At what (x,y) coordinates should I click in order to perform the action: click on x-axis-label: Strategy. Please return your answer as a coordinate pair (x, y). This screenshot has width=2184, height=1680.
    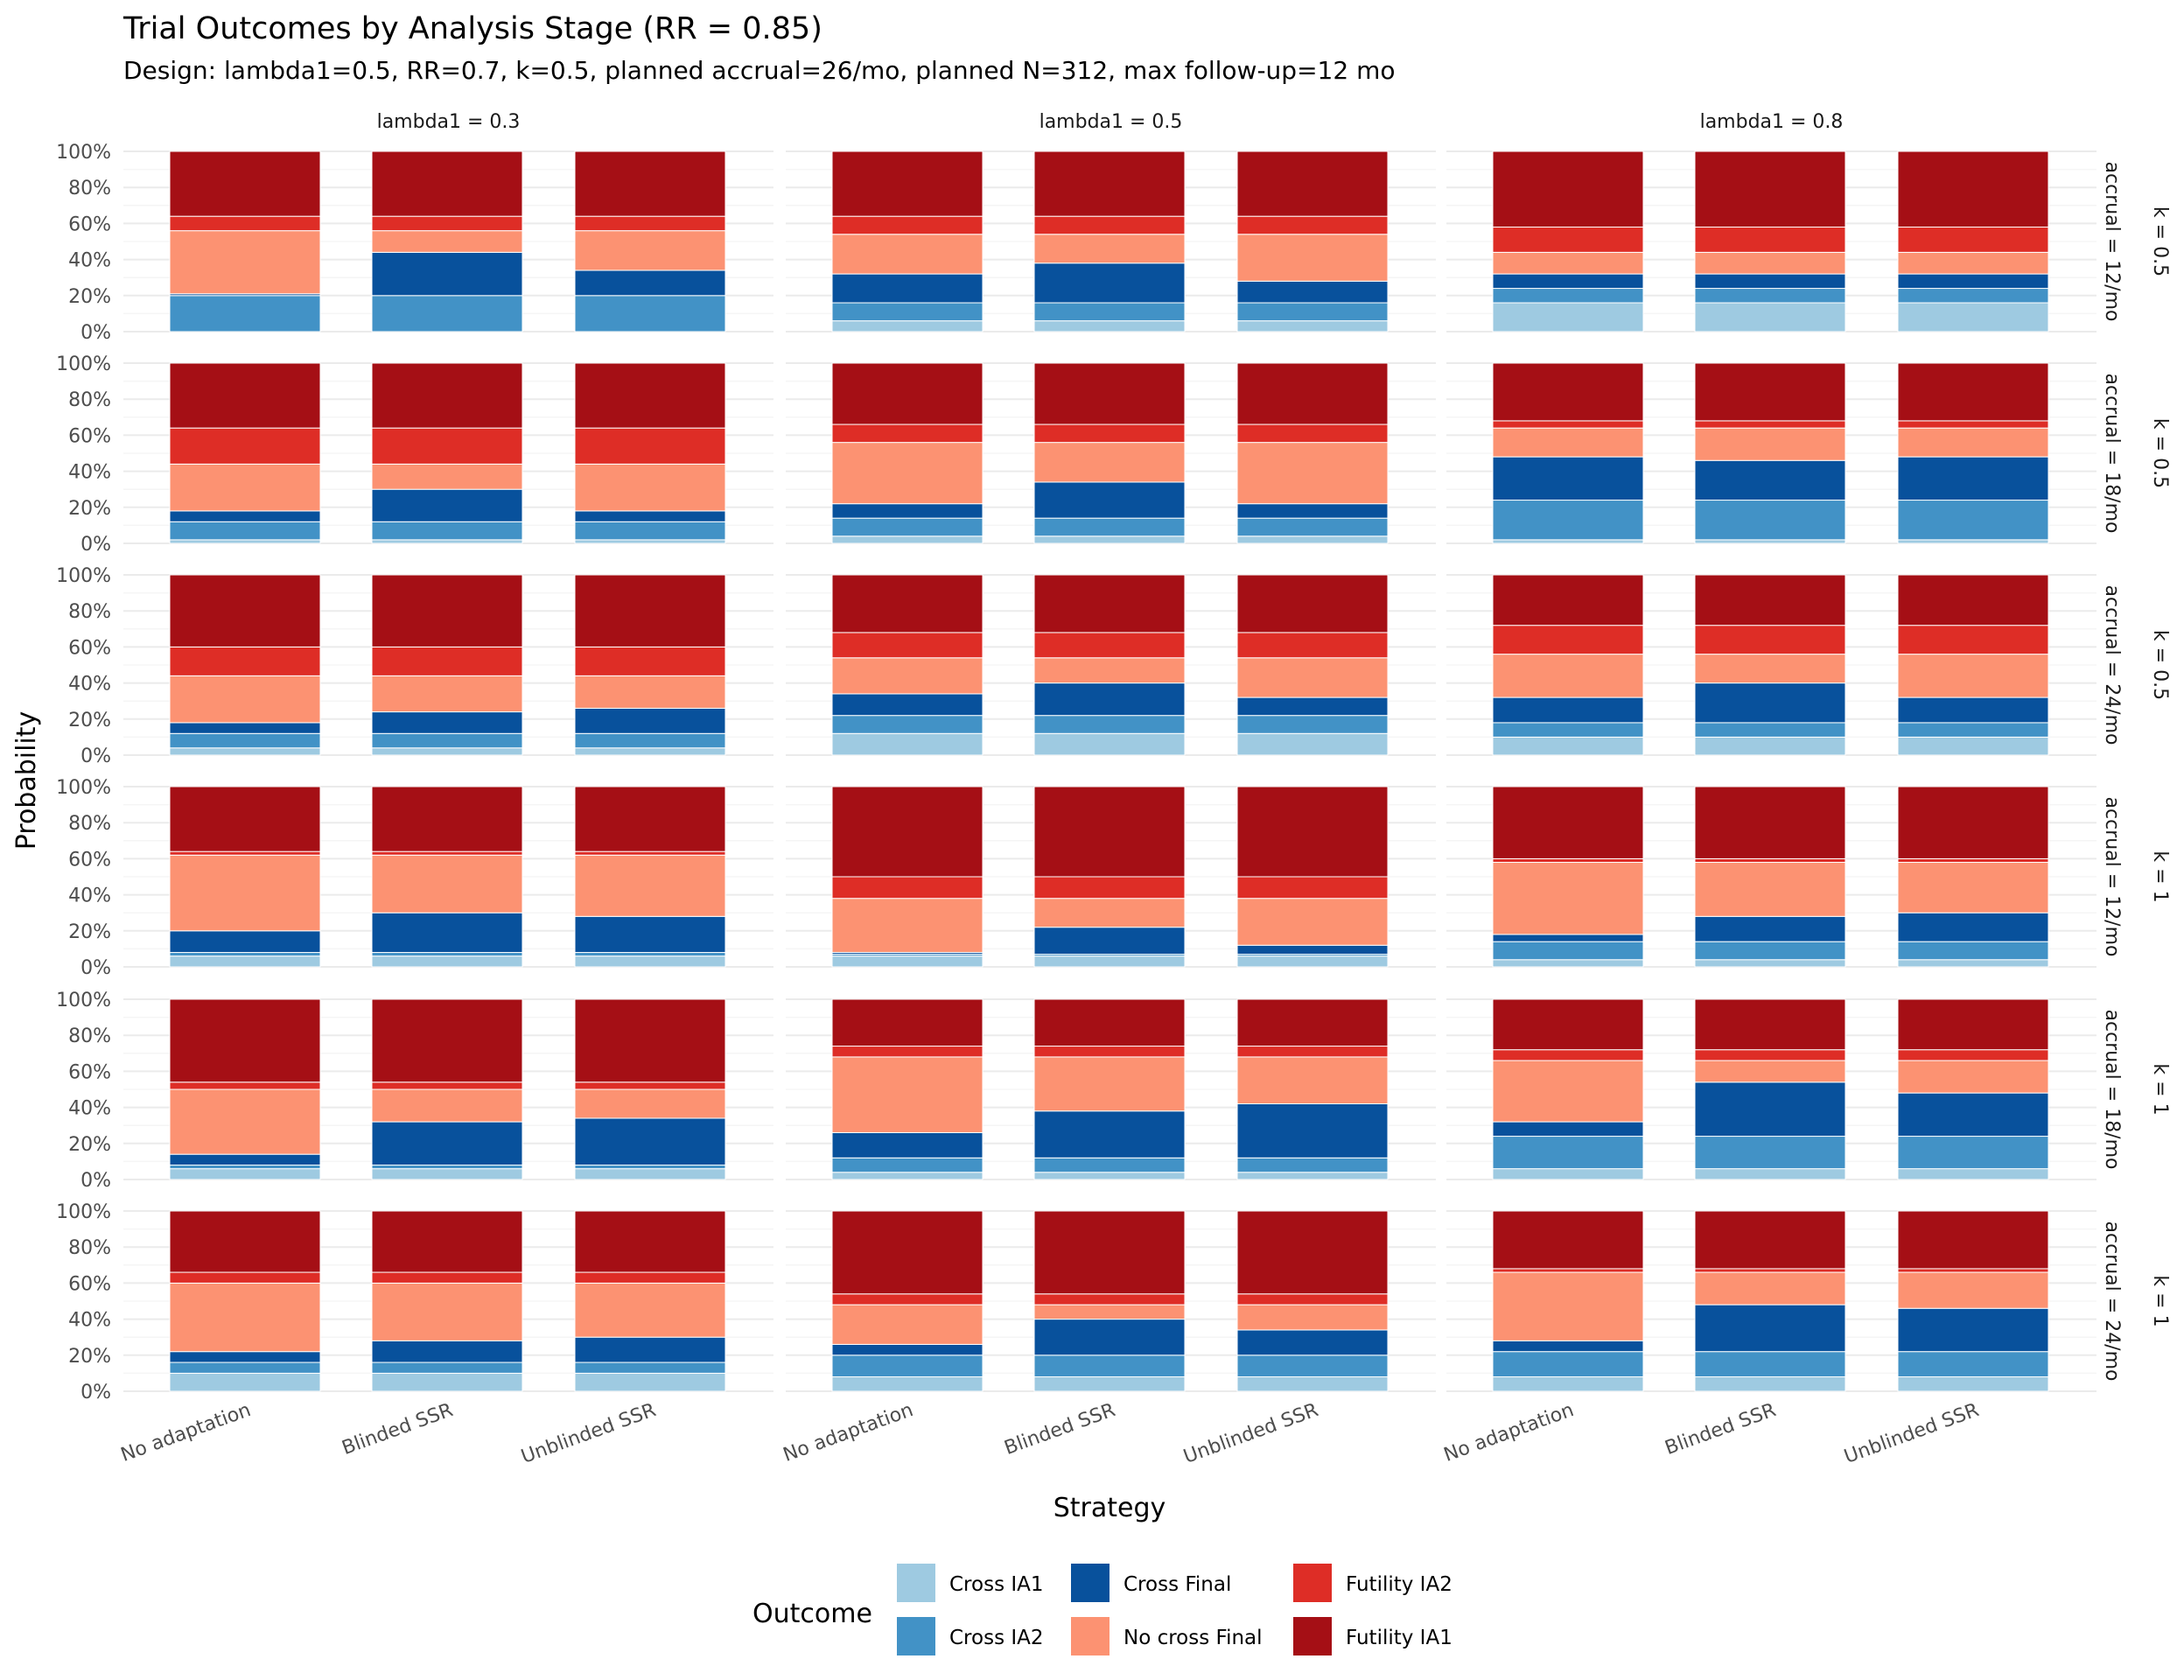
    Looking at the image, I should click on (1110, 1508).